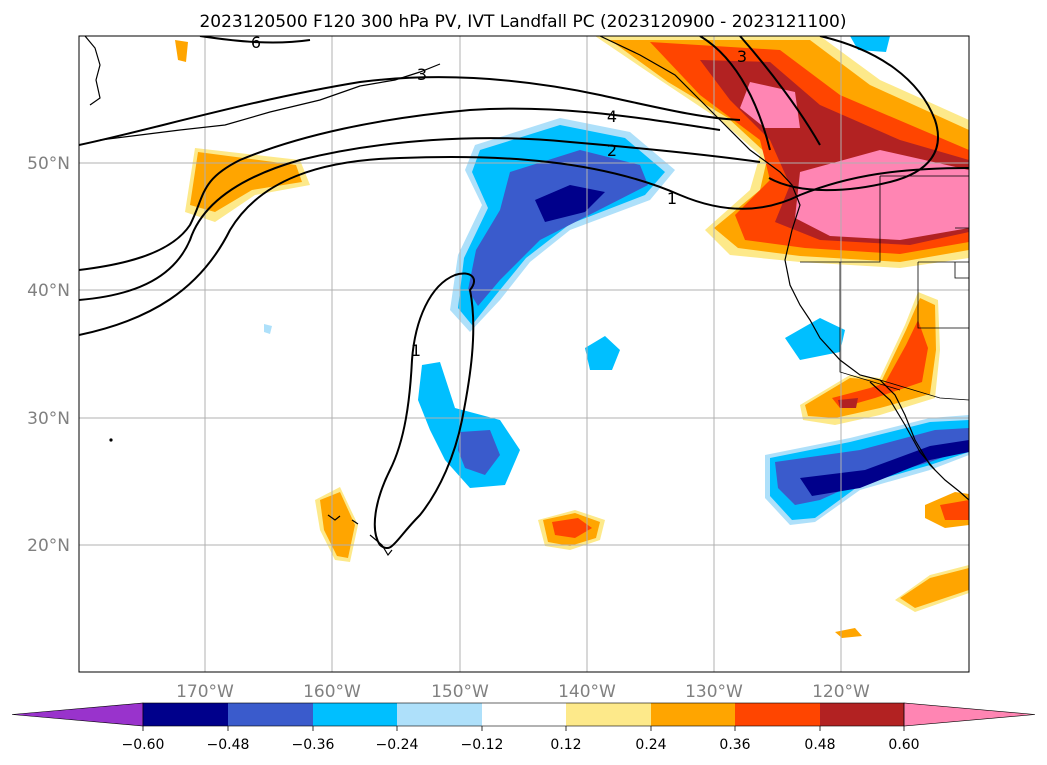 Image resolution: width=1047 pixels, height=765 pixels. I want to click on mexico-border, so click(924, 390).